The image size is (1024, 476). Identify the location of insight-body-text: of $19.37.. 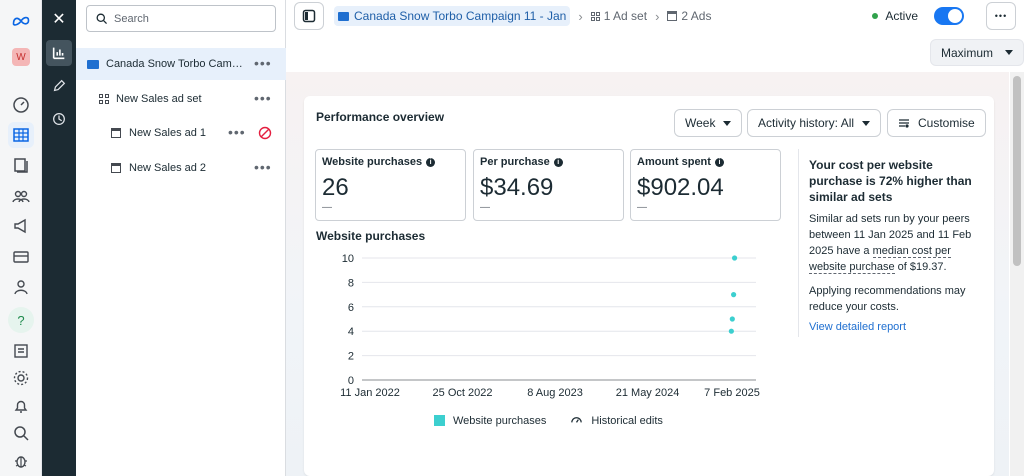
(920, 267).